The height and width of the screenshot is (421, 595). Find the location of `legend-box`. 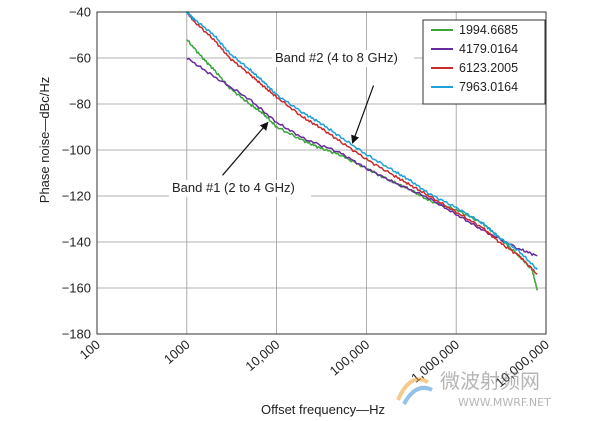

legend-box is located at coordinates (484, 62).